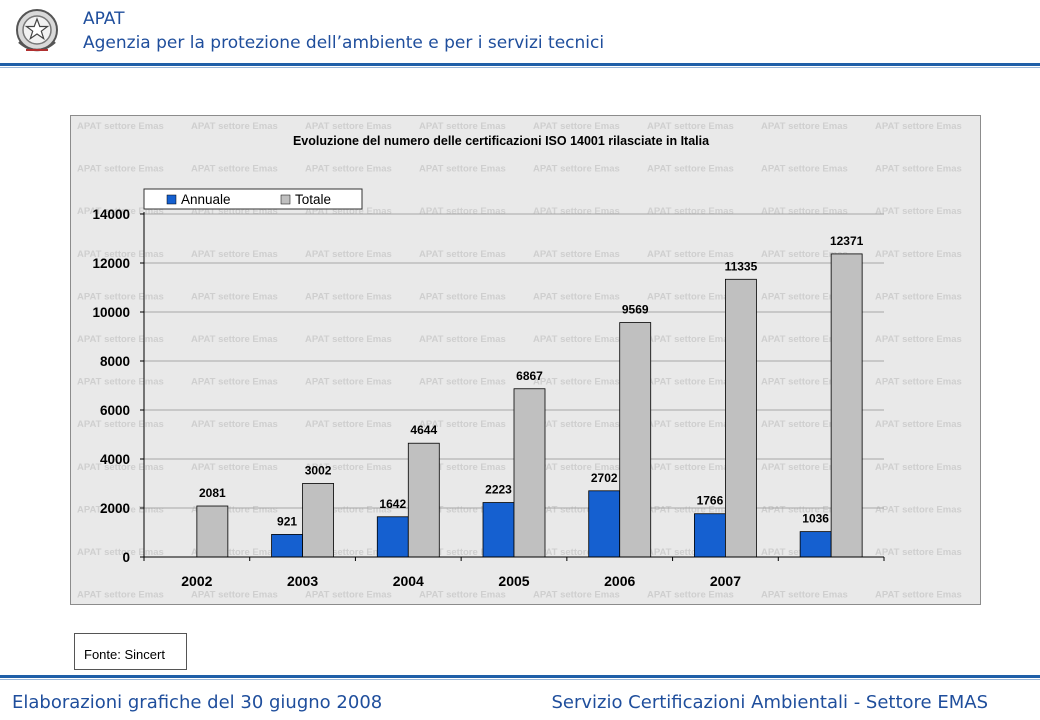  What do you see at coordinates (815, 519) in the screenshot?
I see `data-label-annuale: 1036` at bounding box center [815, 519].